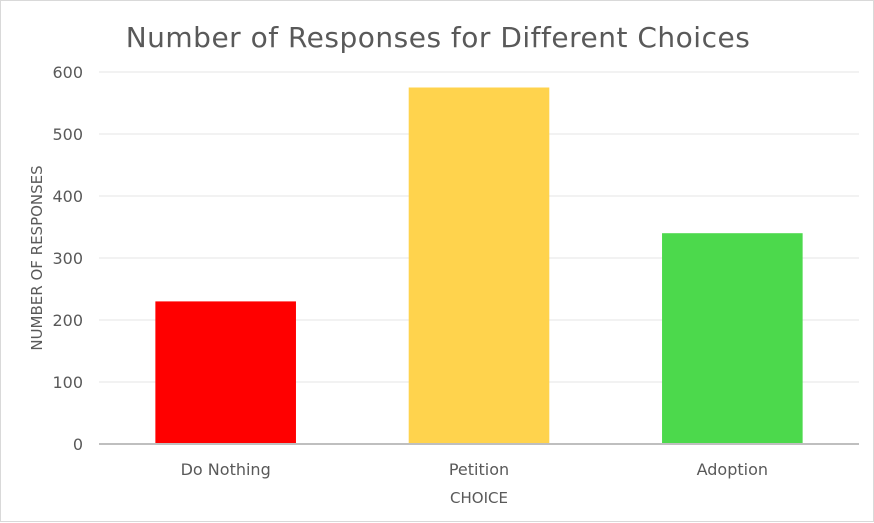  What do you see at coordinates (732, 338) in the screenshot?
I see `bar-adoption` at bounding box center [732, 338].